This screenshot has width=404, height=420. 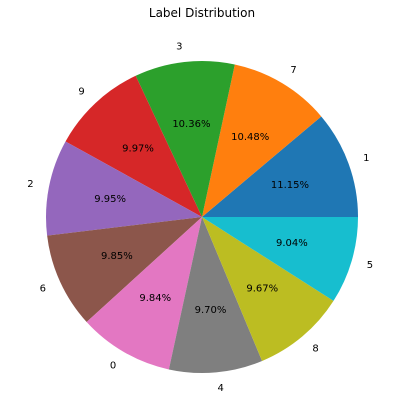 What do you see at coordinates (262, 289) in the screenshot?
I see `percent-label-8: 9.67%` at bounding box center [262, 289].